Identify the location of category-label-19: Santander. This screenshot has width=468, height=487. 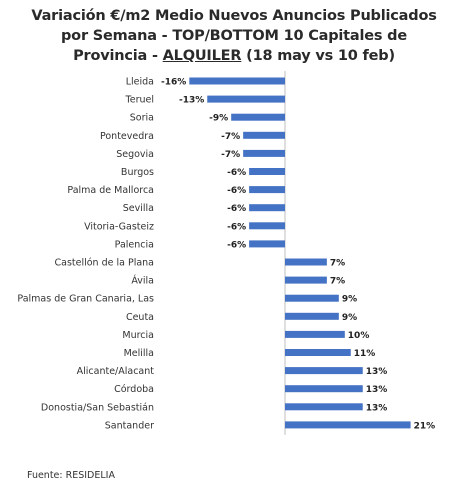
(129, 425).